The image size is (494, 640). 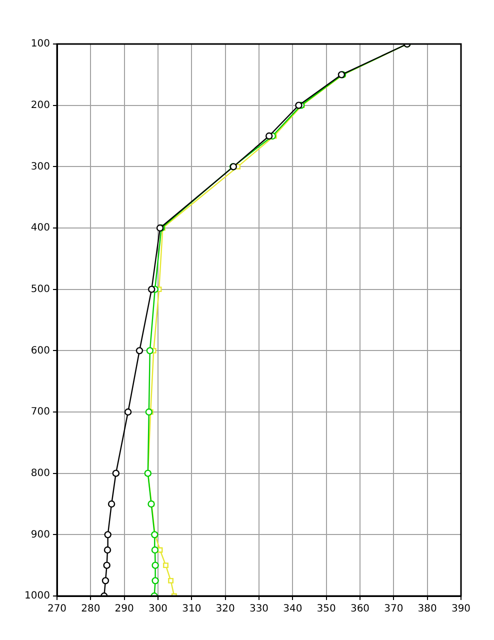 What do you see at coordinates (40, 166) in the screenshot?
I see `y-tick-label: 300` at bounding box center [40, 166].